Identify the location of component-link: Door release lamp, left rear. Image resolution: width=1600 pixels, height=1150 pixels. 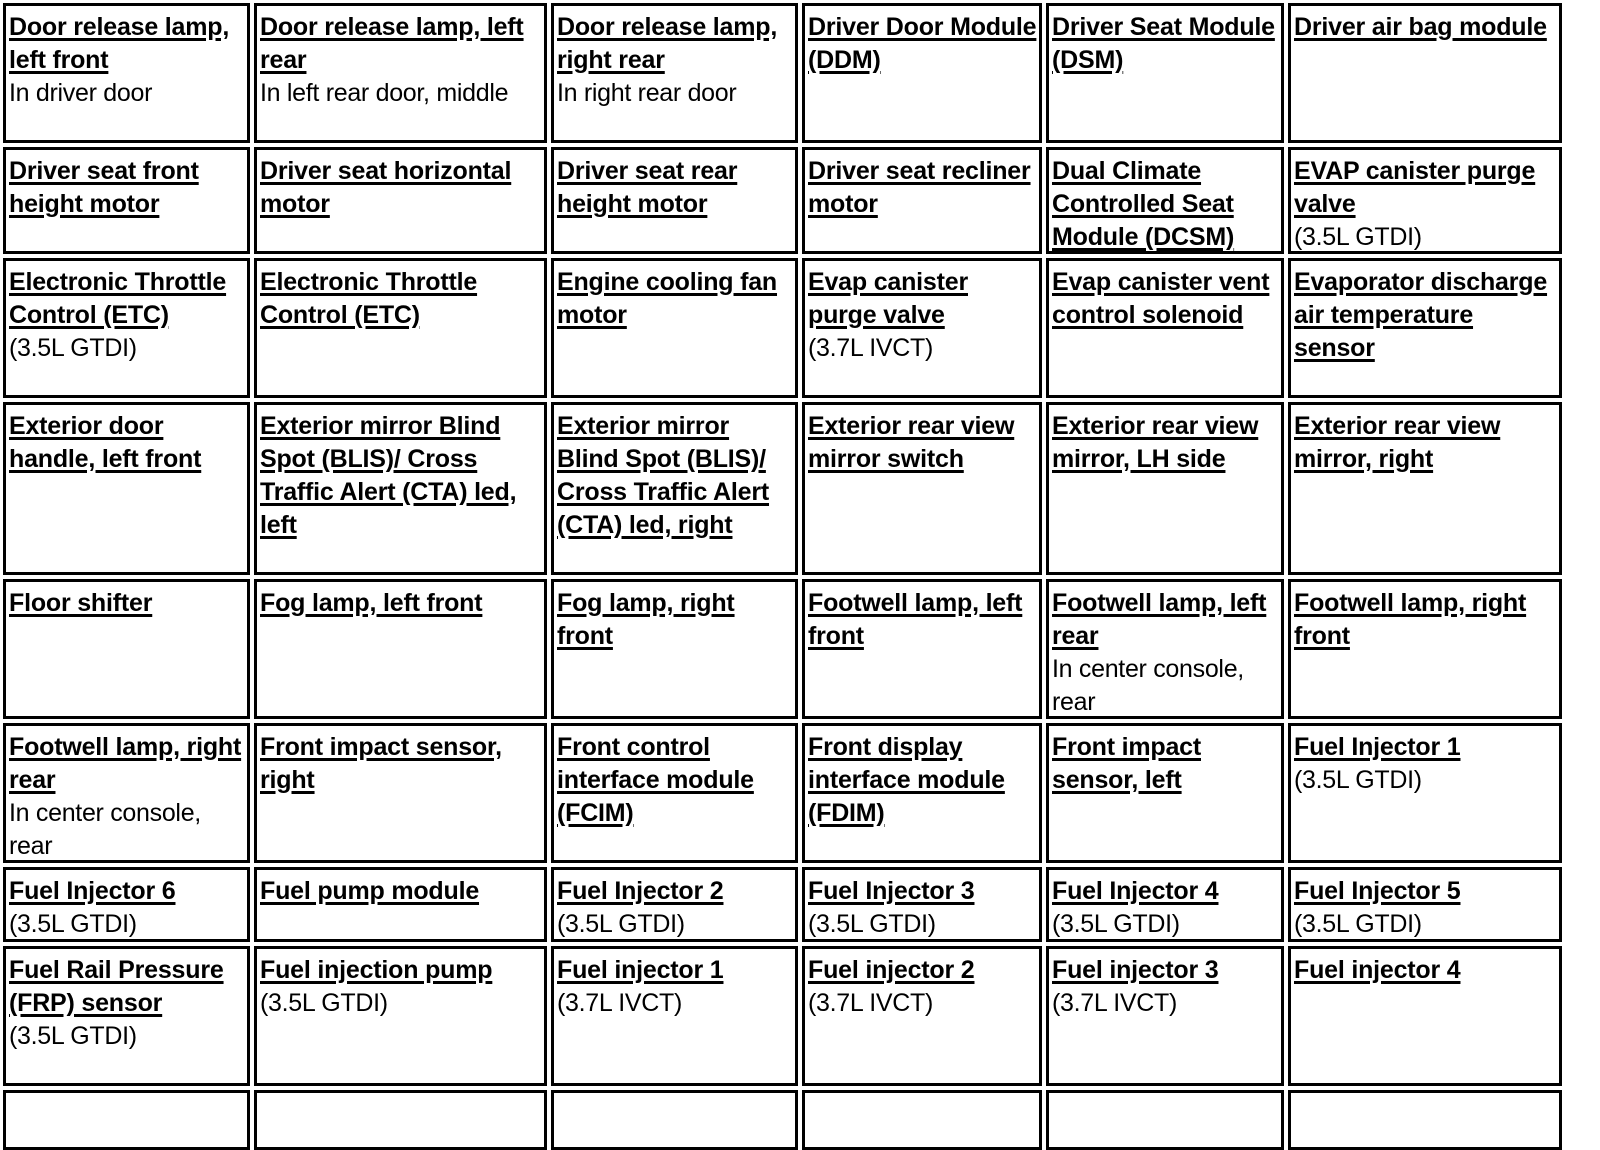
(392, 43).